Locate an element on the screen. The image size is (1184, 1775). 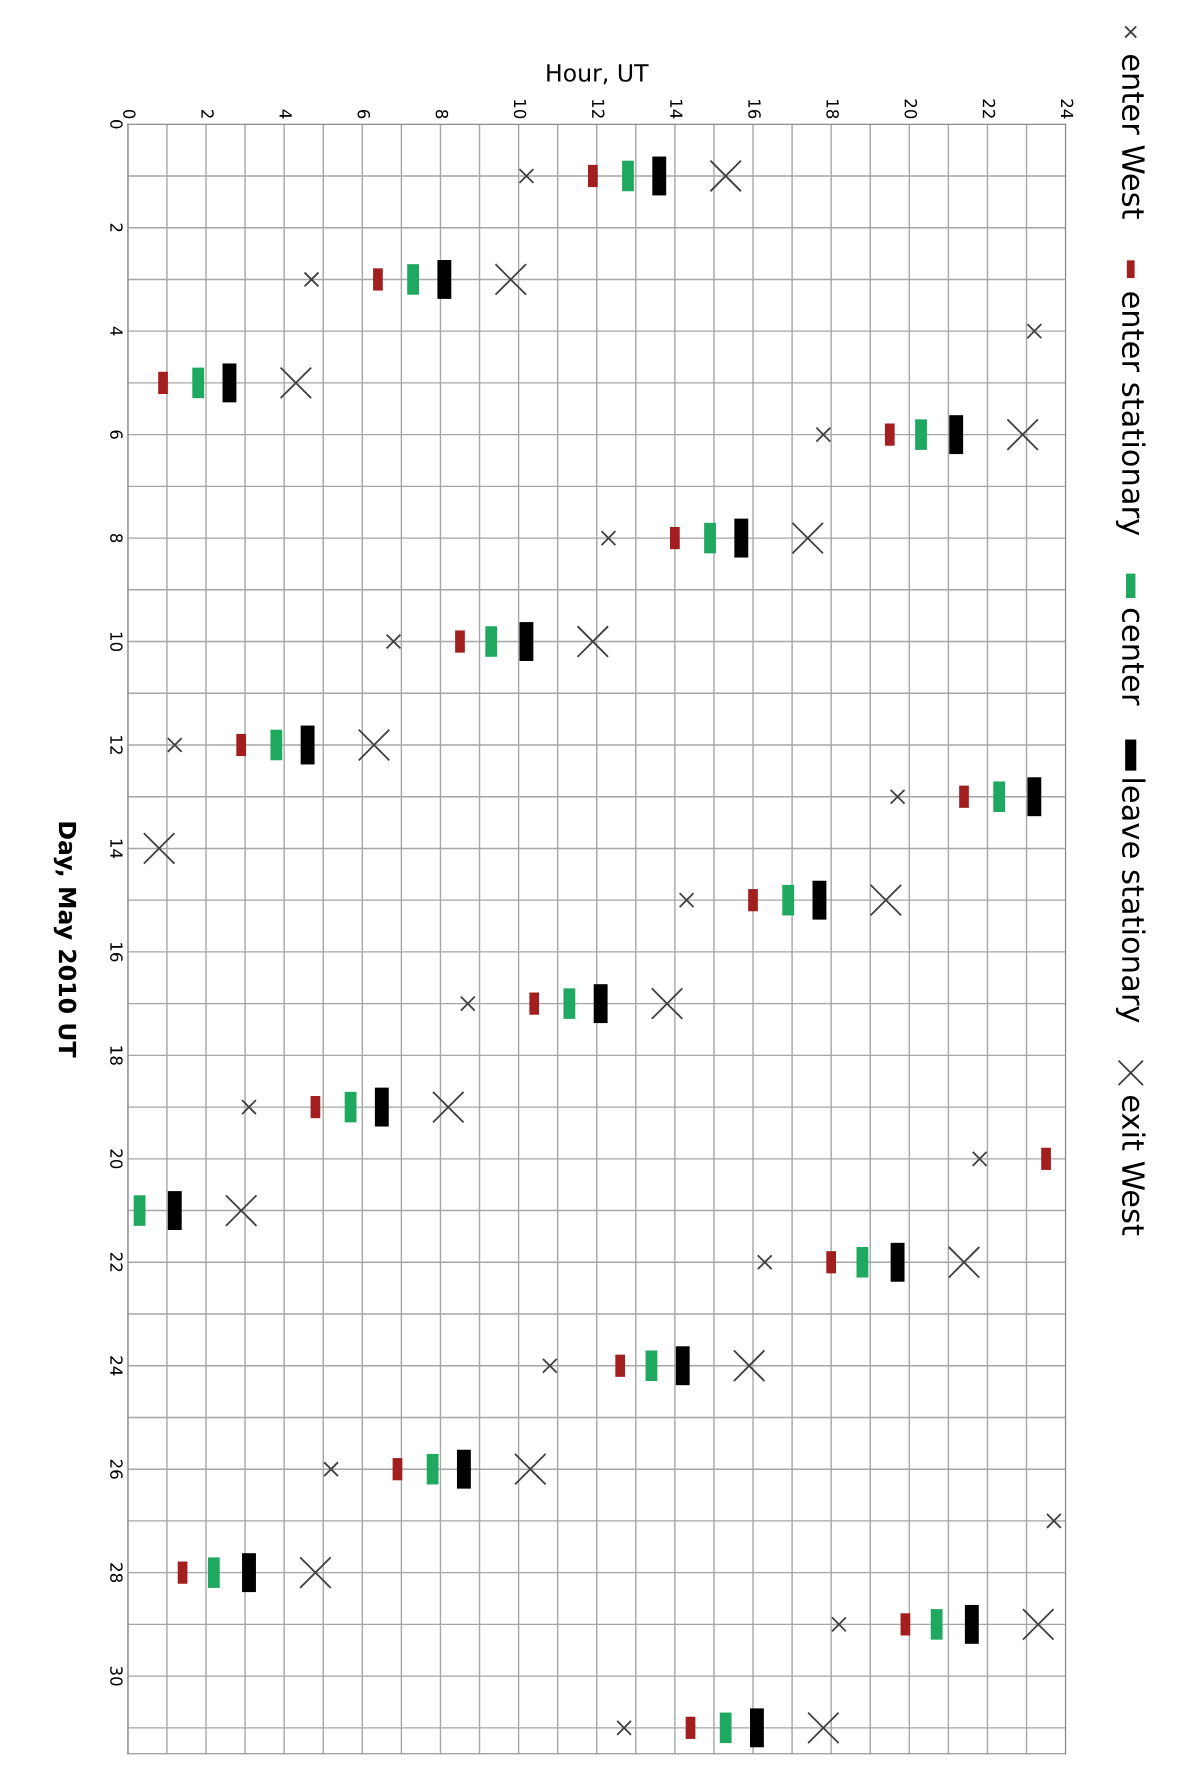
x-tick-label: 16 is located at coordinates (754, 109).